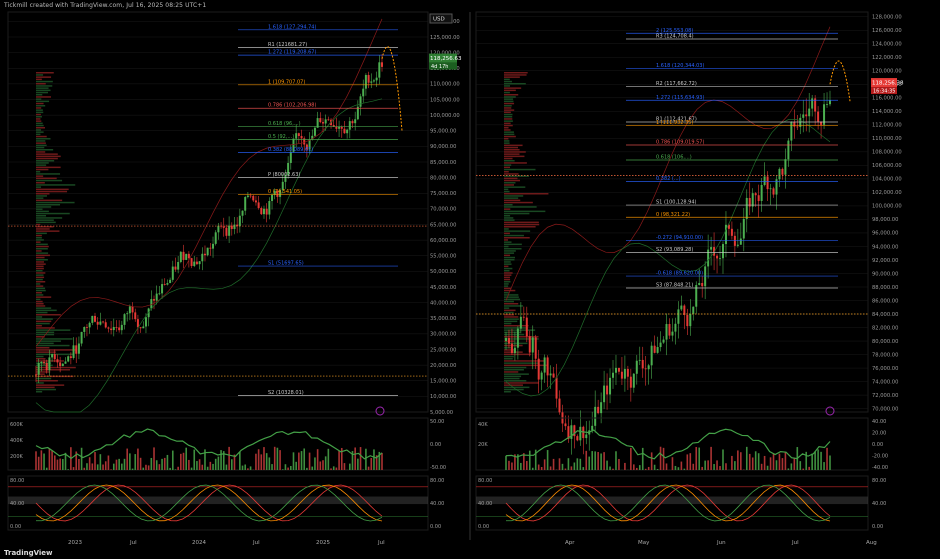 The image size is (940, 559). Describe the element at coordinates (443, 350) in the screenshot. I see `y-tick-label: 25,000.00` at that location.